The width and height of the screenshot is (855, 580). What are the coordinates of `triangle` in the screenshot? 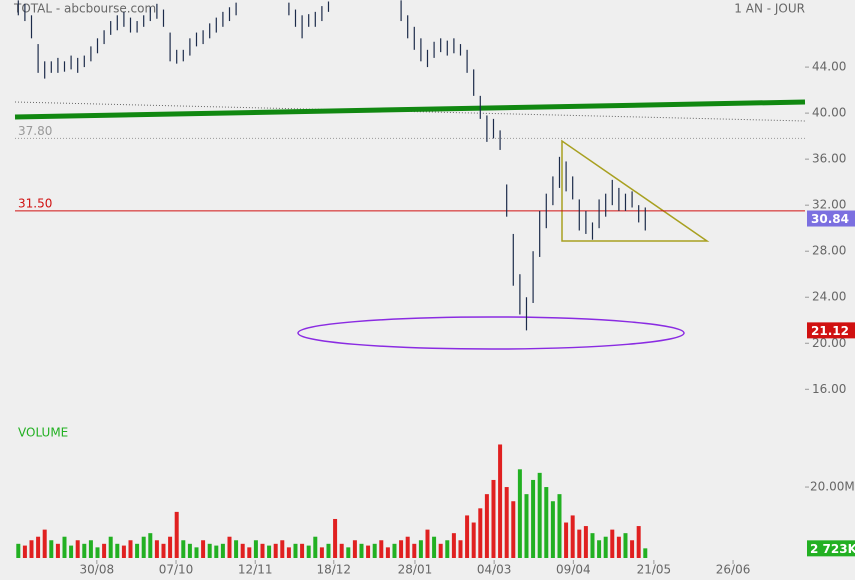 It's located at (635, 190).